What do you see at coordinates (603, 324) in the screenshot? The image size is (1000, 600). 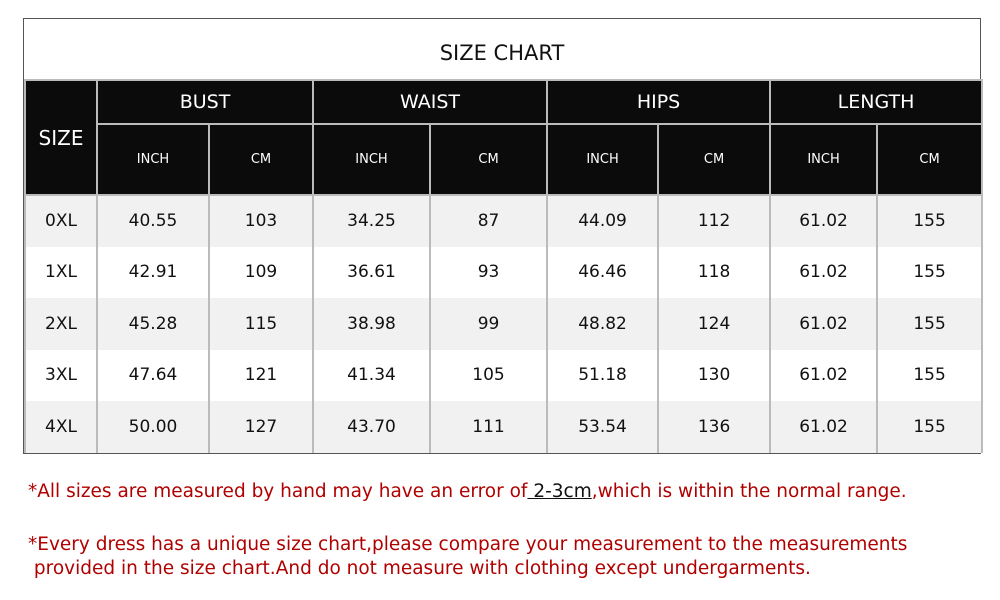 I see `value-cell: 48.82` at bounding box center [603, 324].